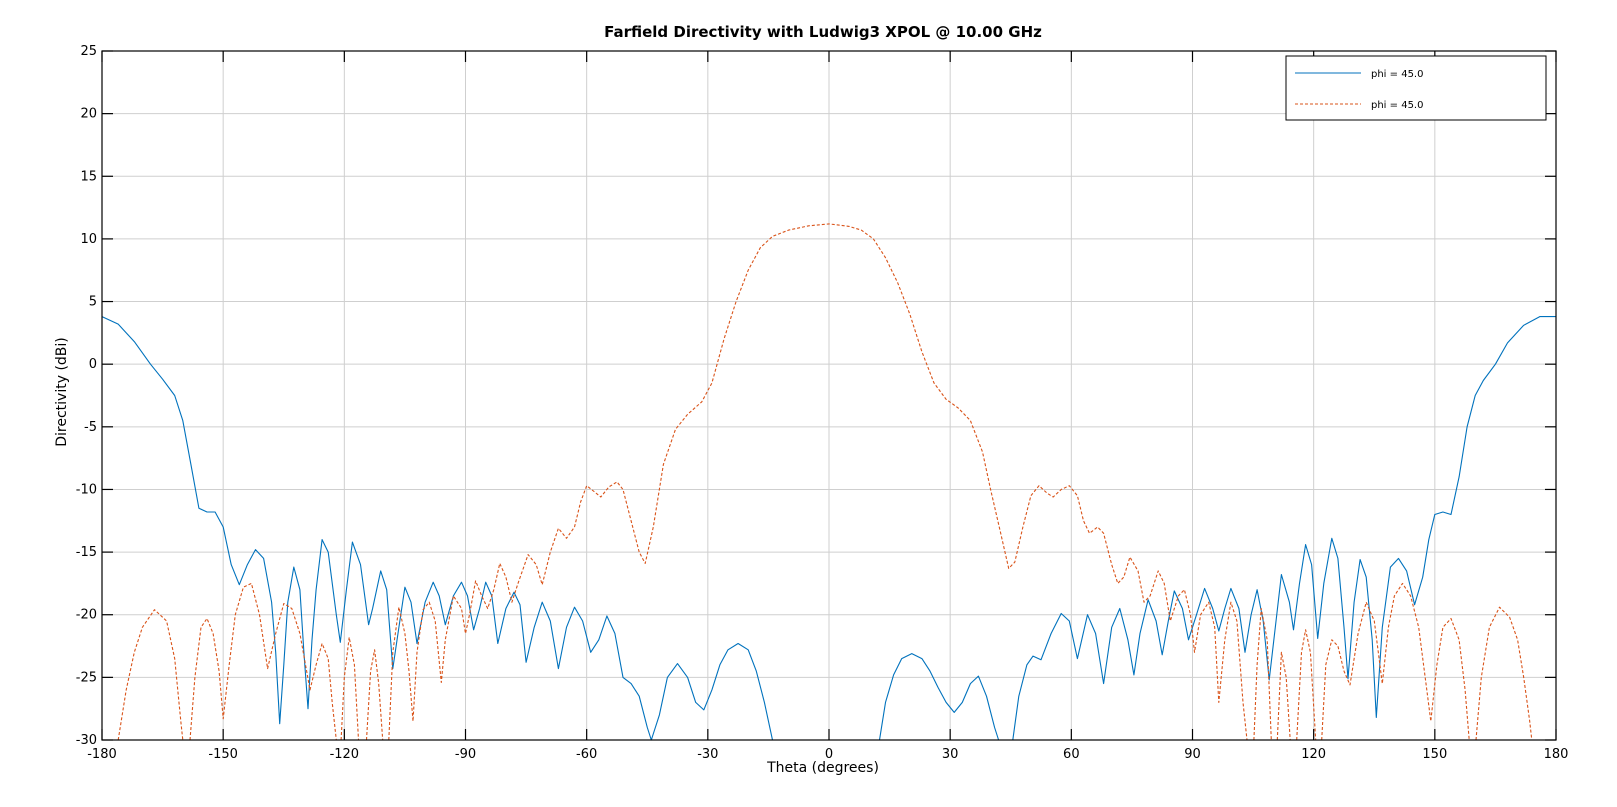 The width and height of the screenshot is (1617, 807). I want to click on y-tick-label: 0, so click(93, 364).